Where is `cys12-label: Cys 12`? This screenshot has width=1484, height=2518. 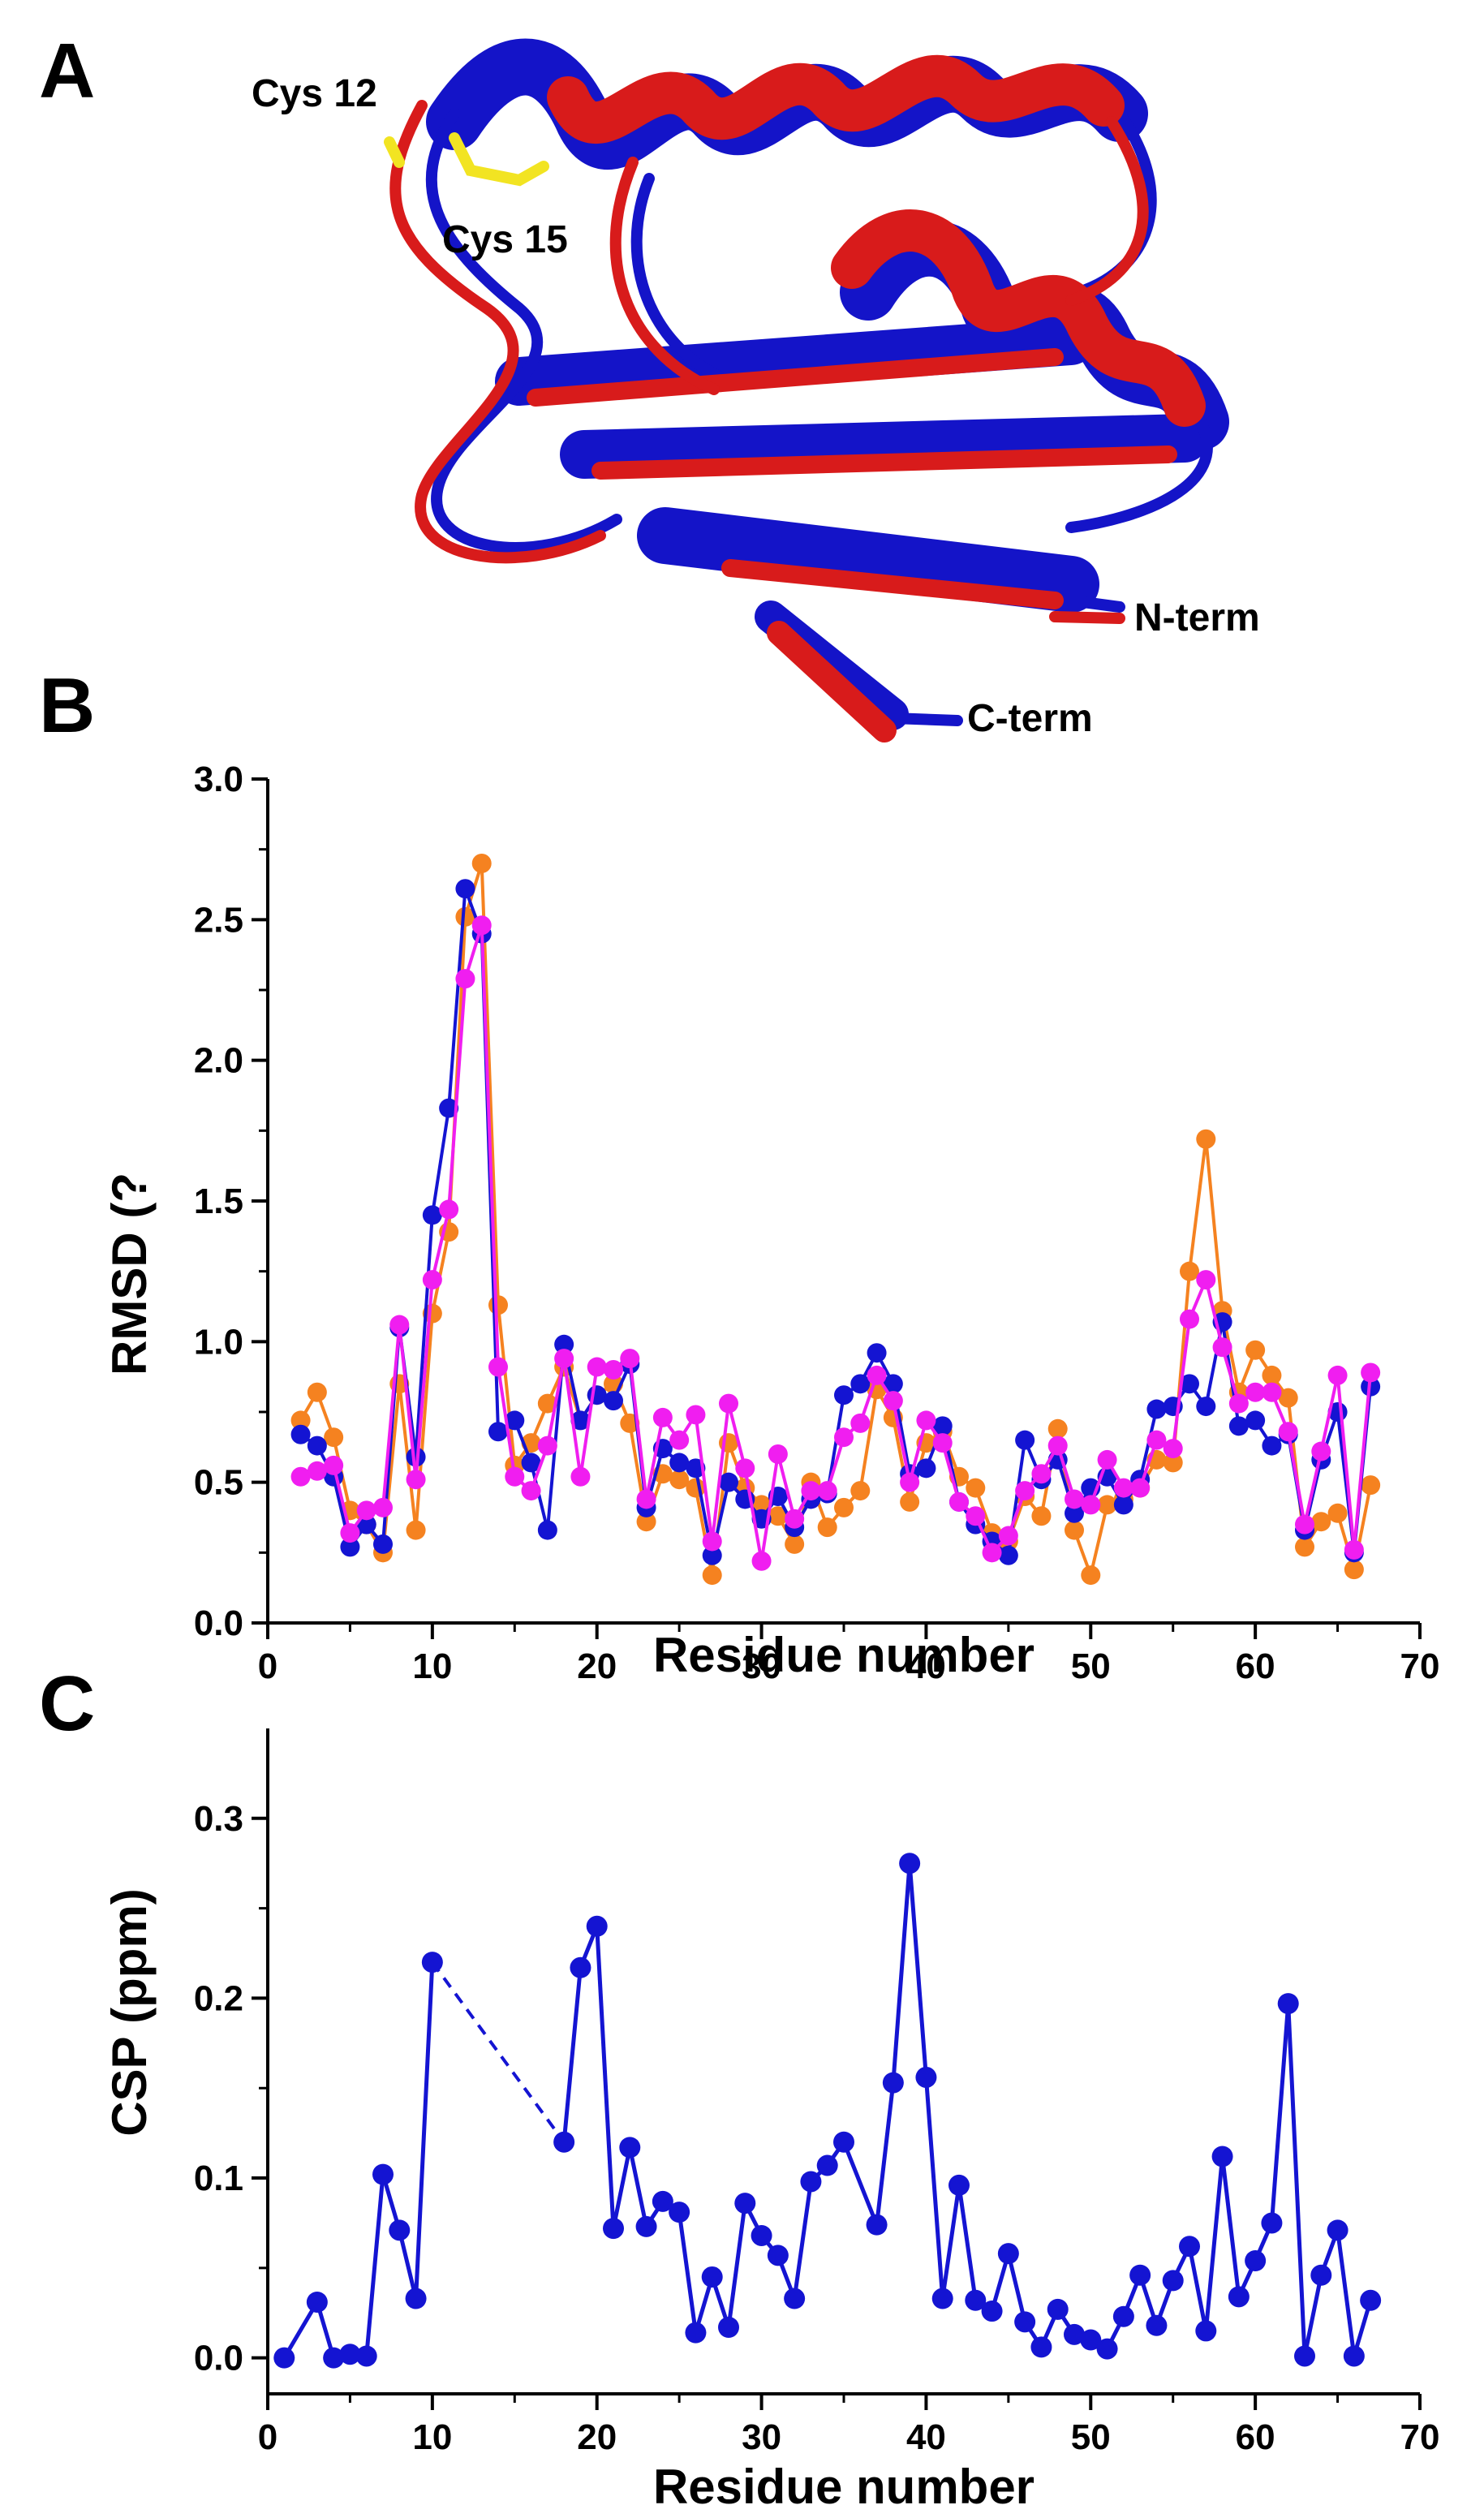
cys12-label: Cys 12 is located at coordinates (314, 93).